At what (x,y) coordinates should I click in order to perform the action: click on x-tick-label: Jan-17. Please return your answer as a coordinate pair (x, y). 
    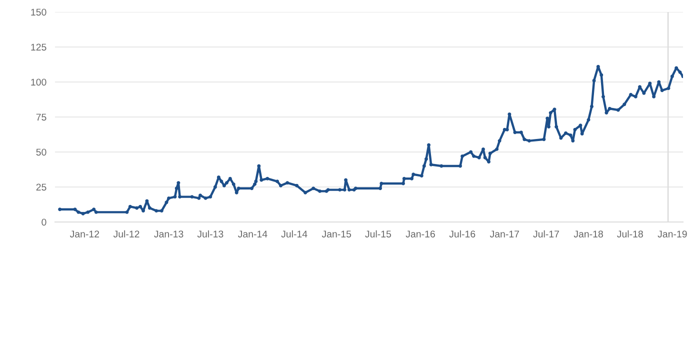
    Looking at the image, I should click on (504, 234).